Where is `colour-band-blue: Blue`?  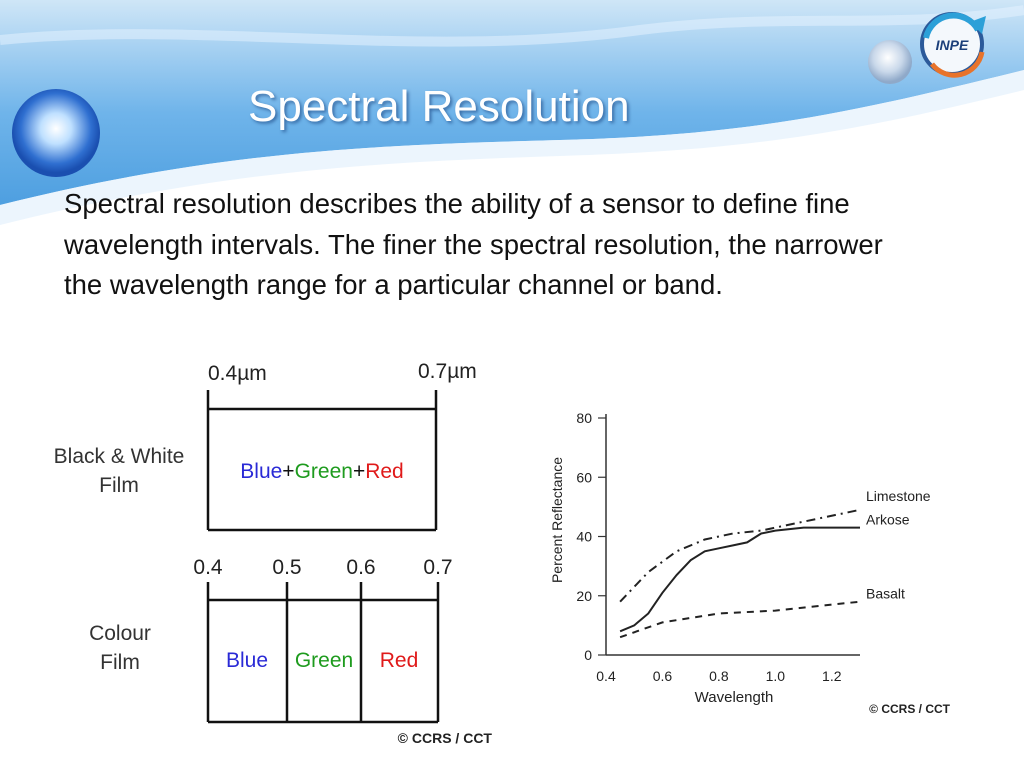
colour-band-blue: Blue is located at coordinates (247, 660).